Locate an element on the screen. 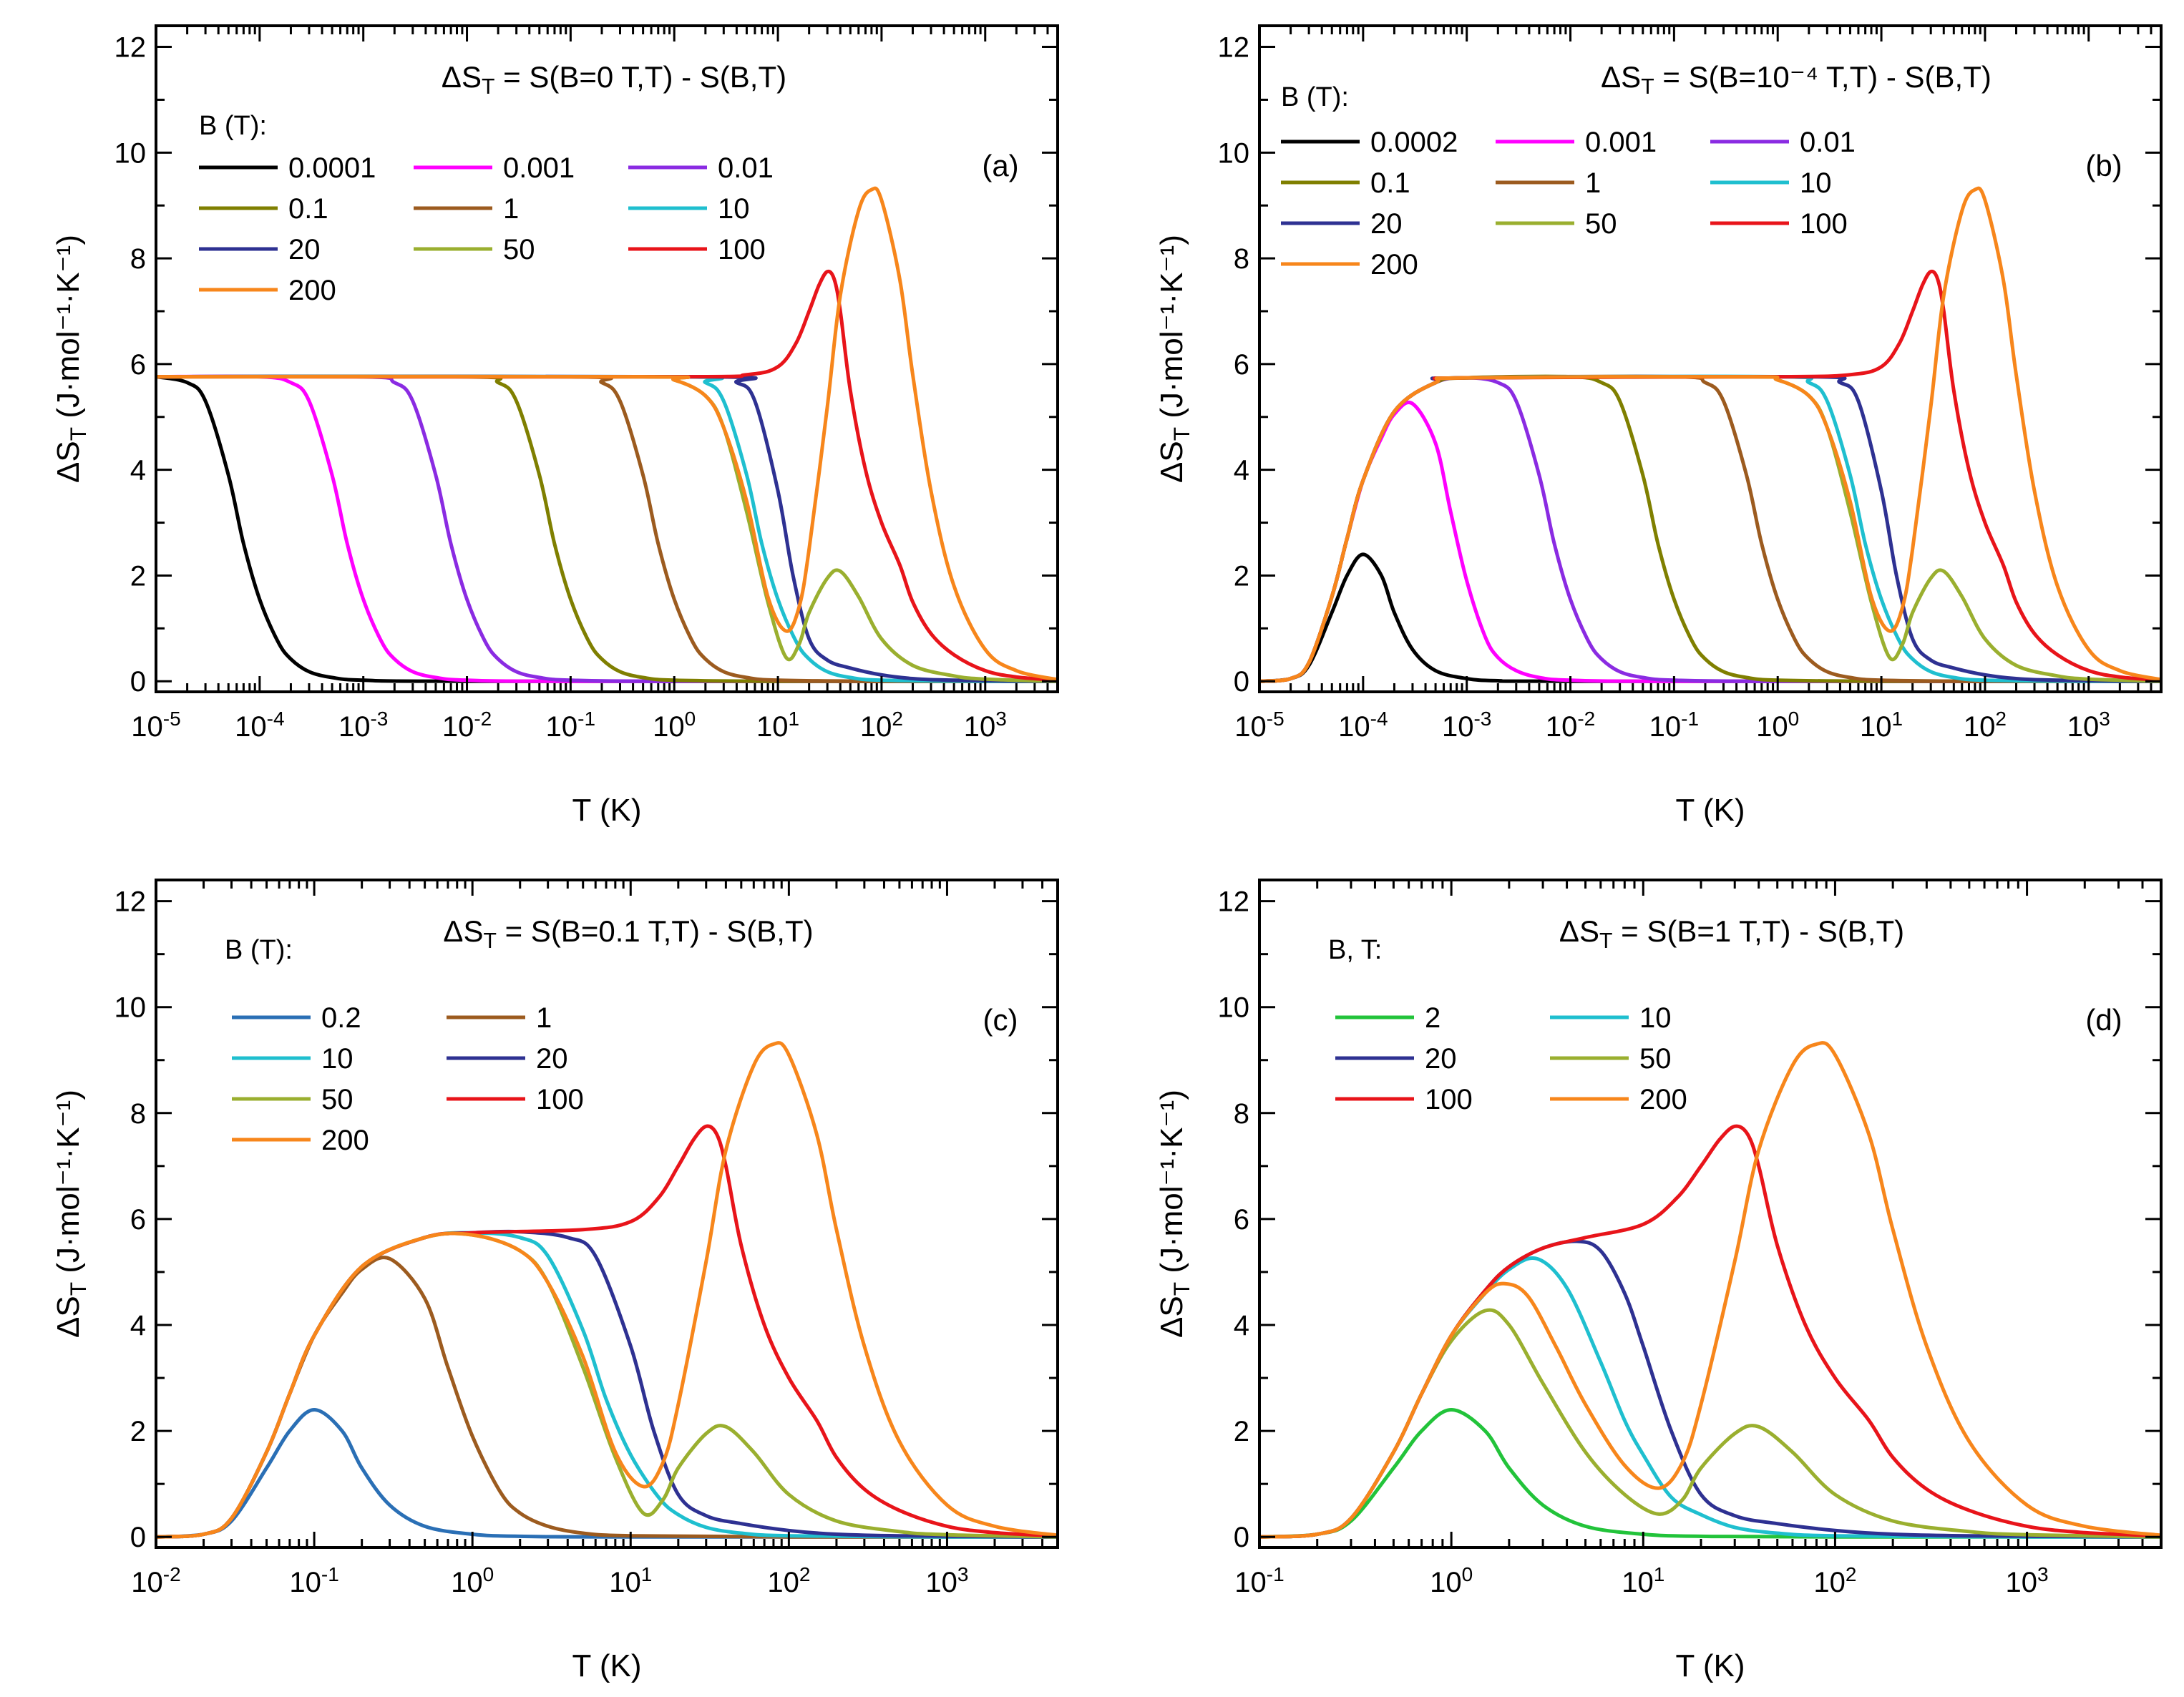  legend-entry-label: 0.2 is located at coordinates (341, 1018).